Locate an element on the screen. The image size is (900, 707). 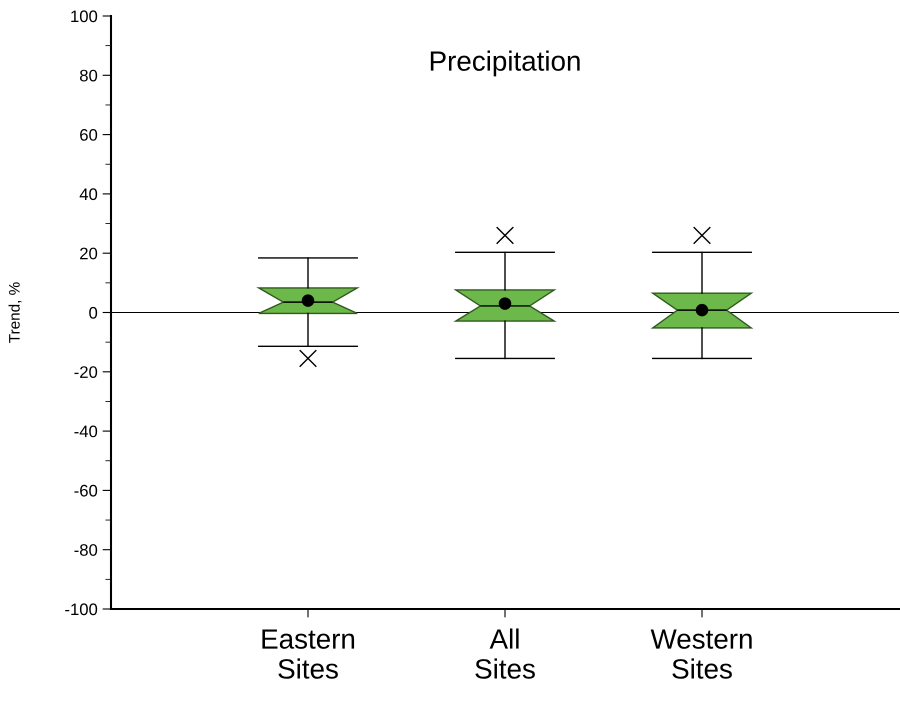
y-tick-label: 0 is located at coordinates (93, 312).